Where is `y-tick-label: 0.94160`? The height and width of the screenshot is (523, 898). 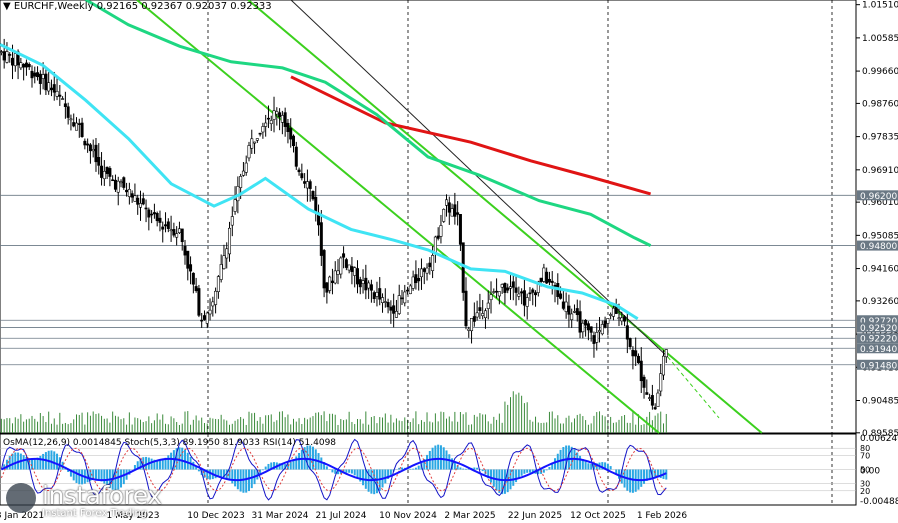
y-tick-label: 0.94160 is located at coordinates (880, 270).